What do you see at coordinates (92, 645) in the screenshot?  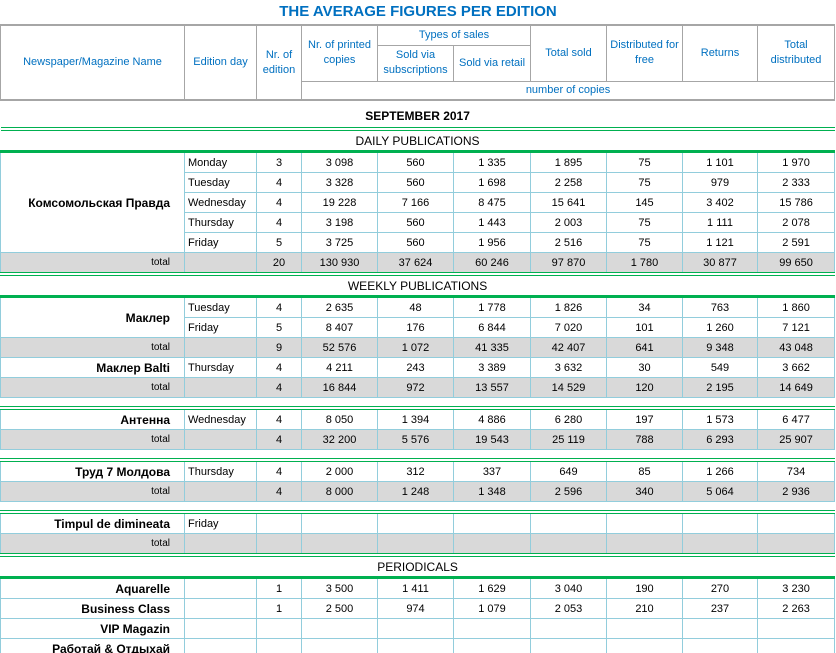 I see `publication-name: Работай & Отдыхай` at bounding box center [92, 645].